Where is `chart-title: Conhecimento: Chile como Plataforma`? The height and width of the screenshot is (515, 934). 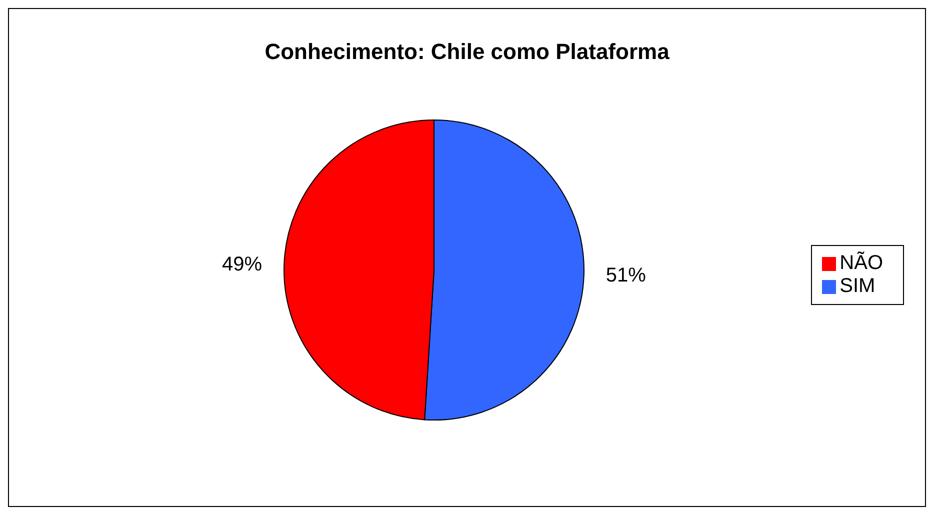 chart-title: Conhecimento: Chile como Plataforma is located at coordinates (467, 51).